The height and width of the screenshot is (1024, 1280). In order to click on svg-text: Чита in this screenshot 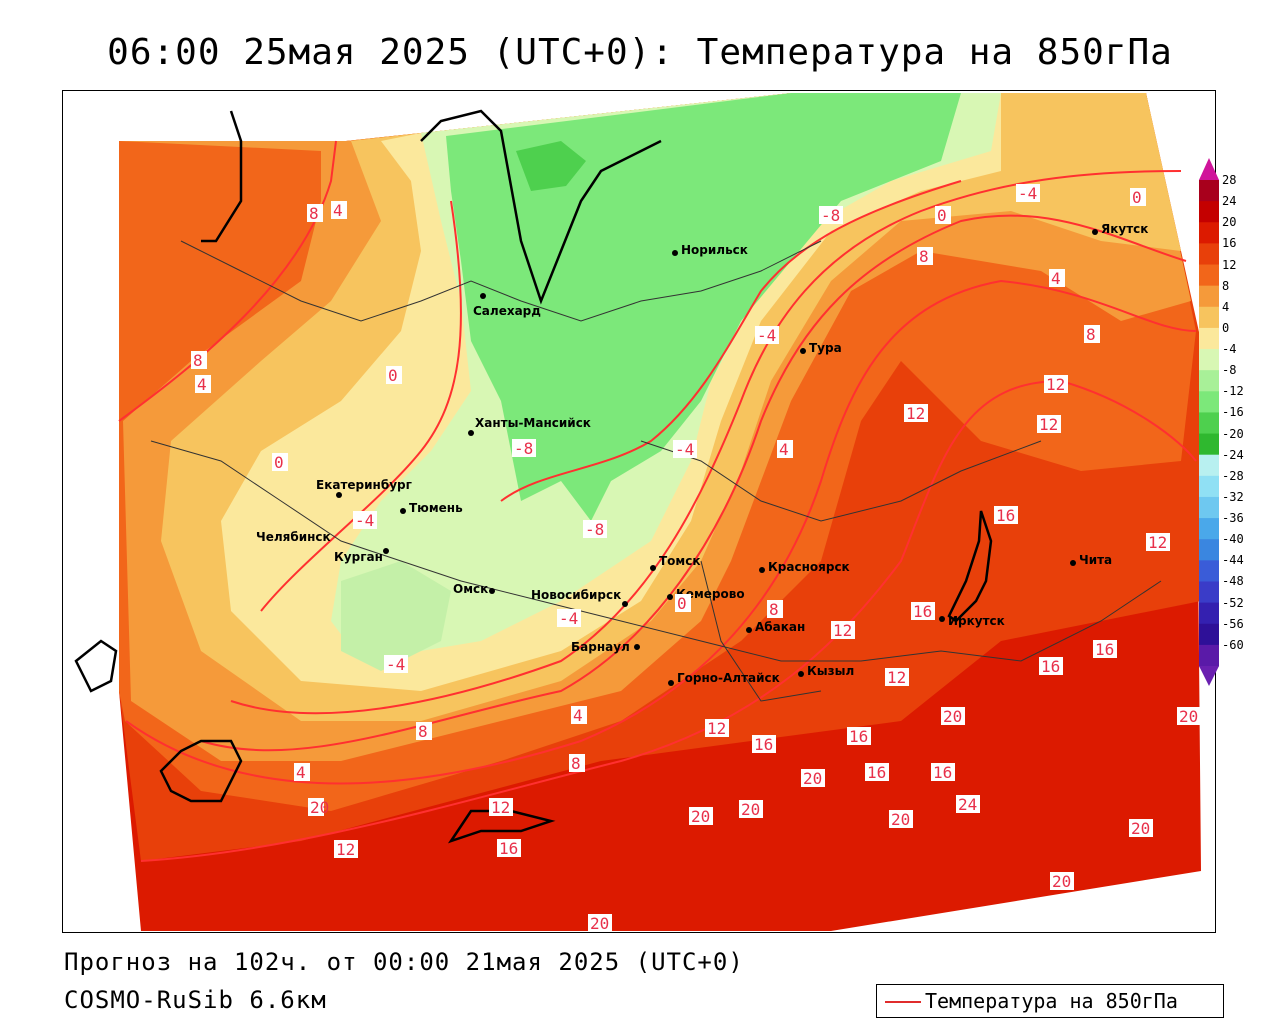, I will do `click(1095, 560)`.